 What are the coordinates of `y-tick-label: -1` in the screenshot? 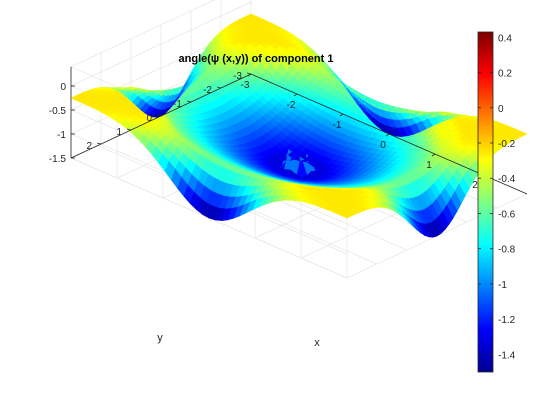 It's located at (177, 104).